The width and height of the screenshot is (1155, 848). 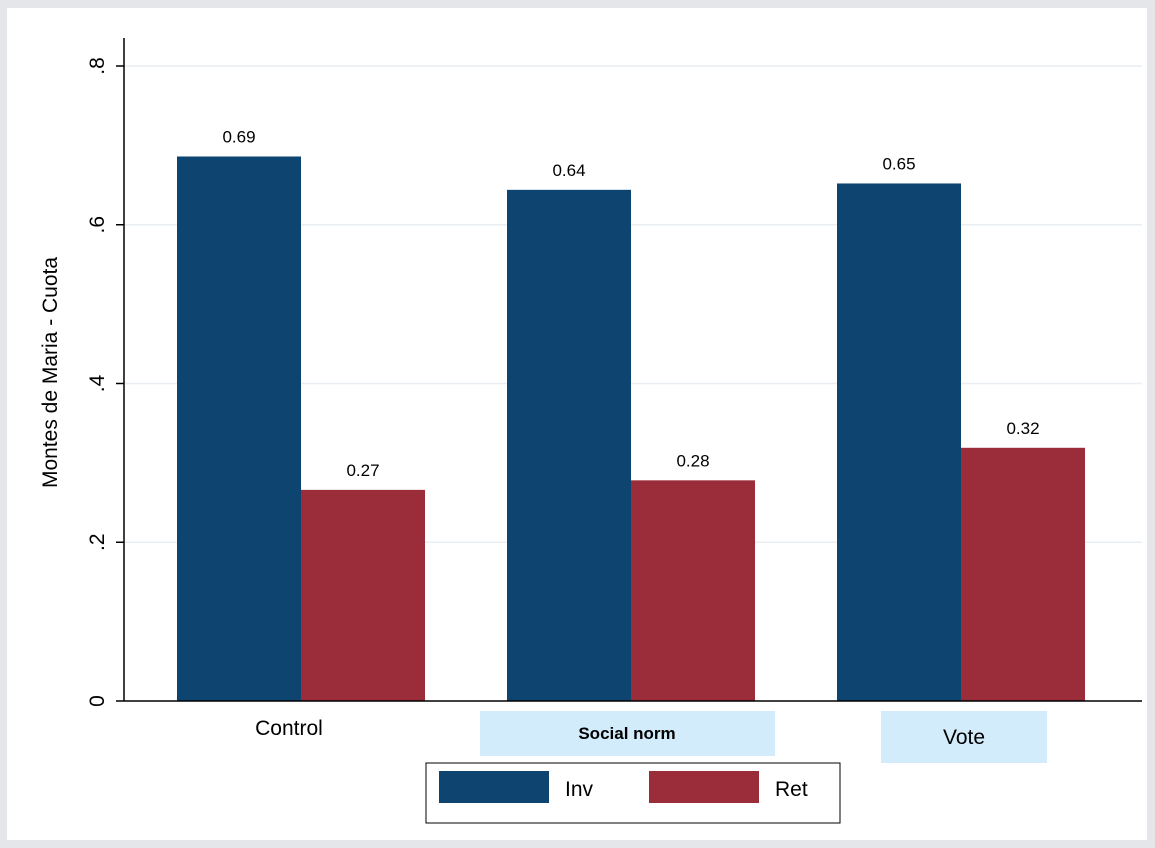 What do you see at coordinates (1022, 428) in the screenshot?
I see `data-label: 0.32` at bounding box center [1022, 428].